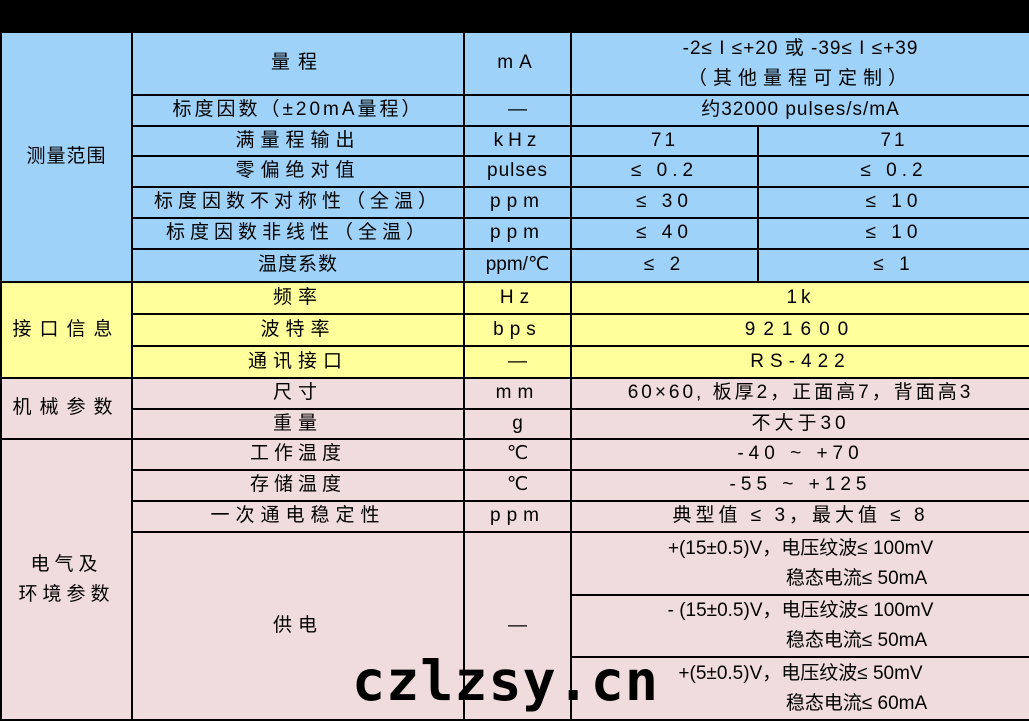  Describe the element at coordinates (800, 673) in the screenshot. I see `supply-line: +(5±0.5)V，电压纹波≤ 50mV` at that location.